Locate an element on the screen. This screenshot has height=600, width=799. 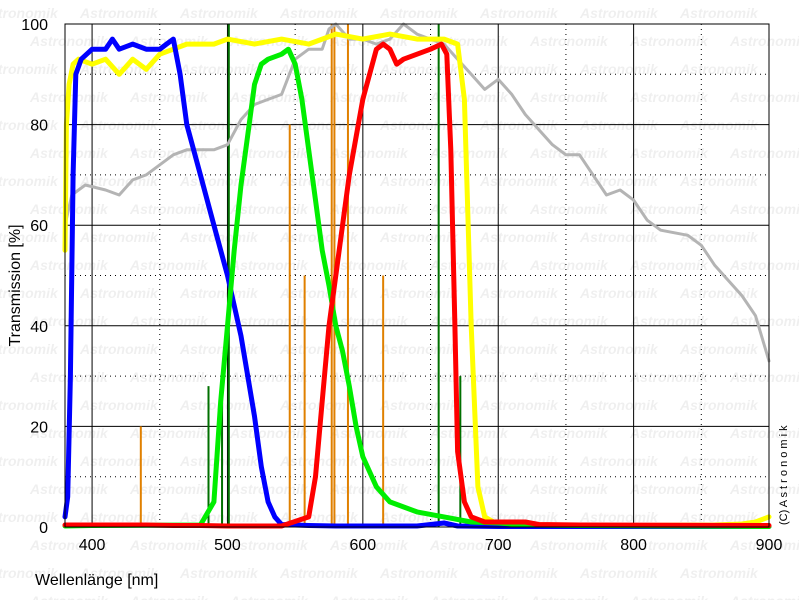
y-tick-label: 100 is located at coordinates (34, 25).